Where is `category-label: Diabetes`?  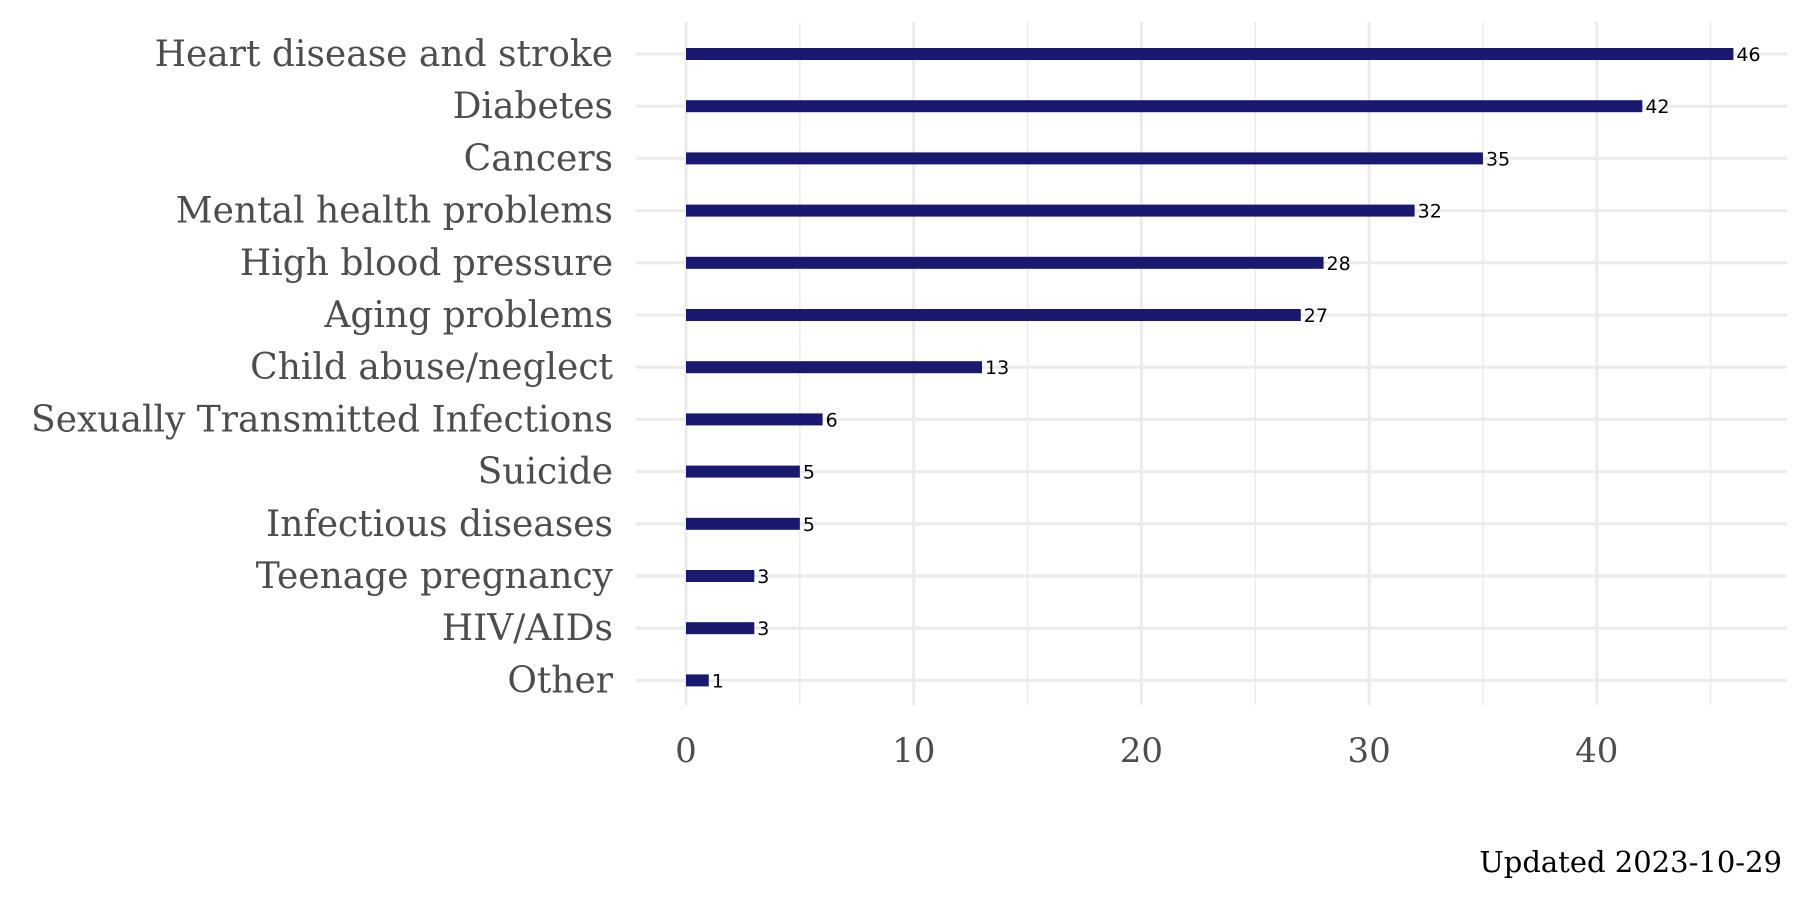 category-label: Diabetes is located at coordinates (533, 106).